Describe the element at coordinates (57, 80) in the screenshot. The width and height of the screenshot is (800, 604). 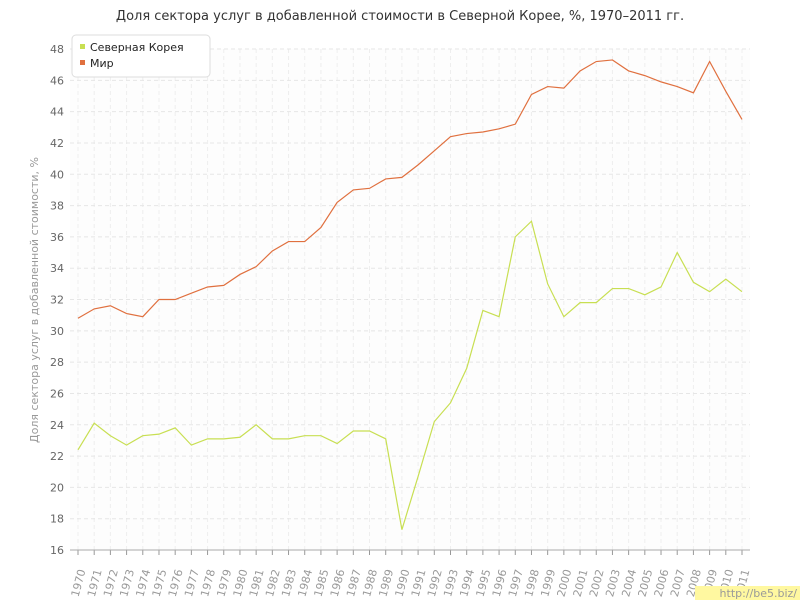
I see `y-tick-label: 46` at that location.